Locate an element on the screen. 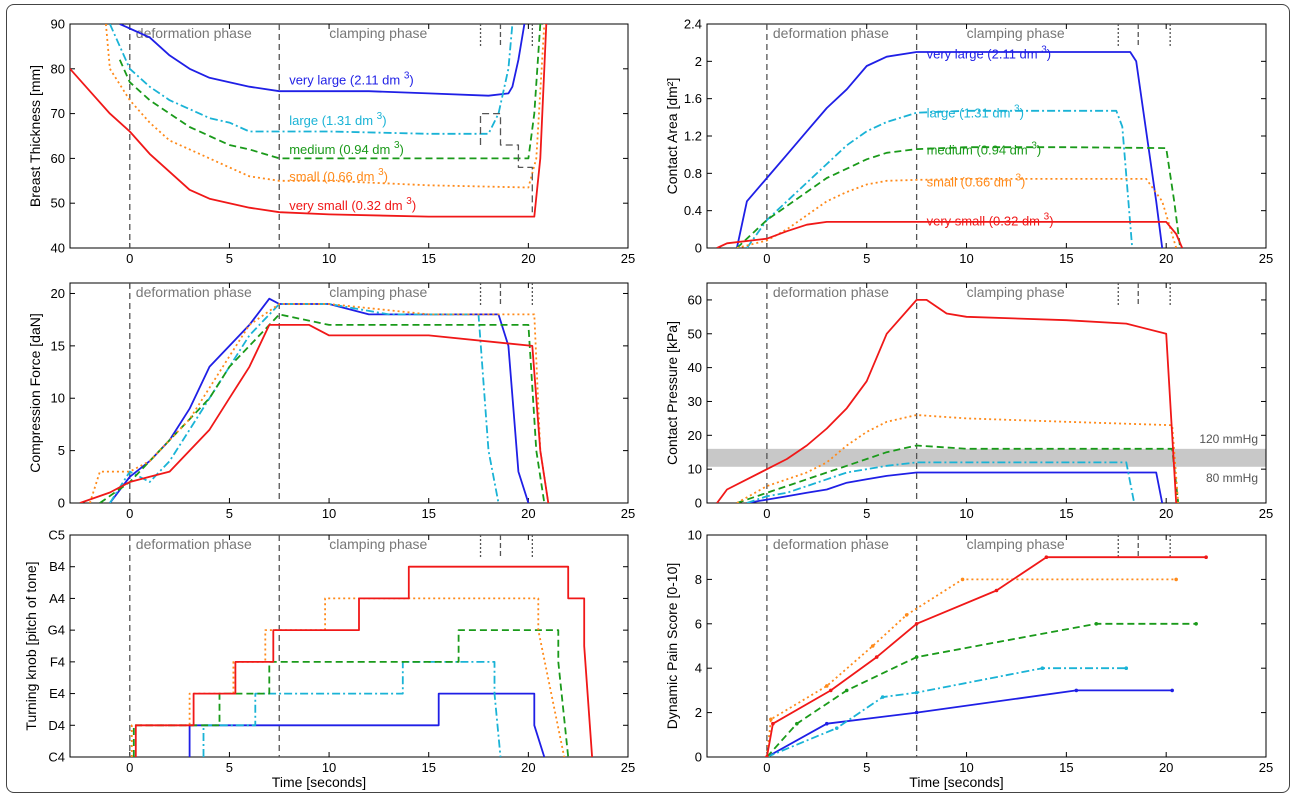 This screenshot has width=1292, height=800. series-line-very-small is located at coordinates (363, 661).